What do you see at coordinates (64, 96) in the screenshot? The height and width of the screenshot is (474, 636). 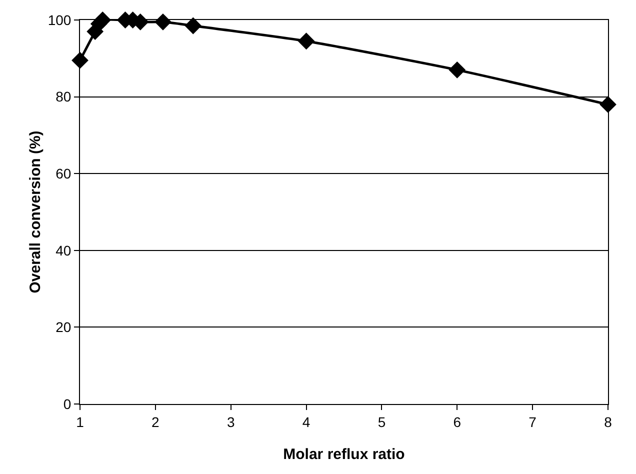 I see `y-tick-label: 80` at bounding box center [64, 96].